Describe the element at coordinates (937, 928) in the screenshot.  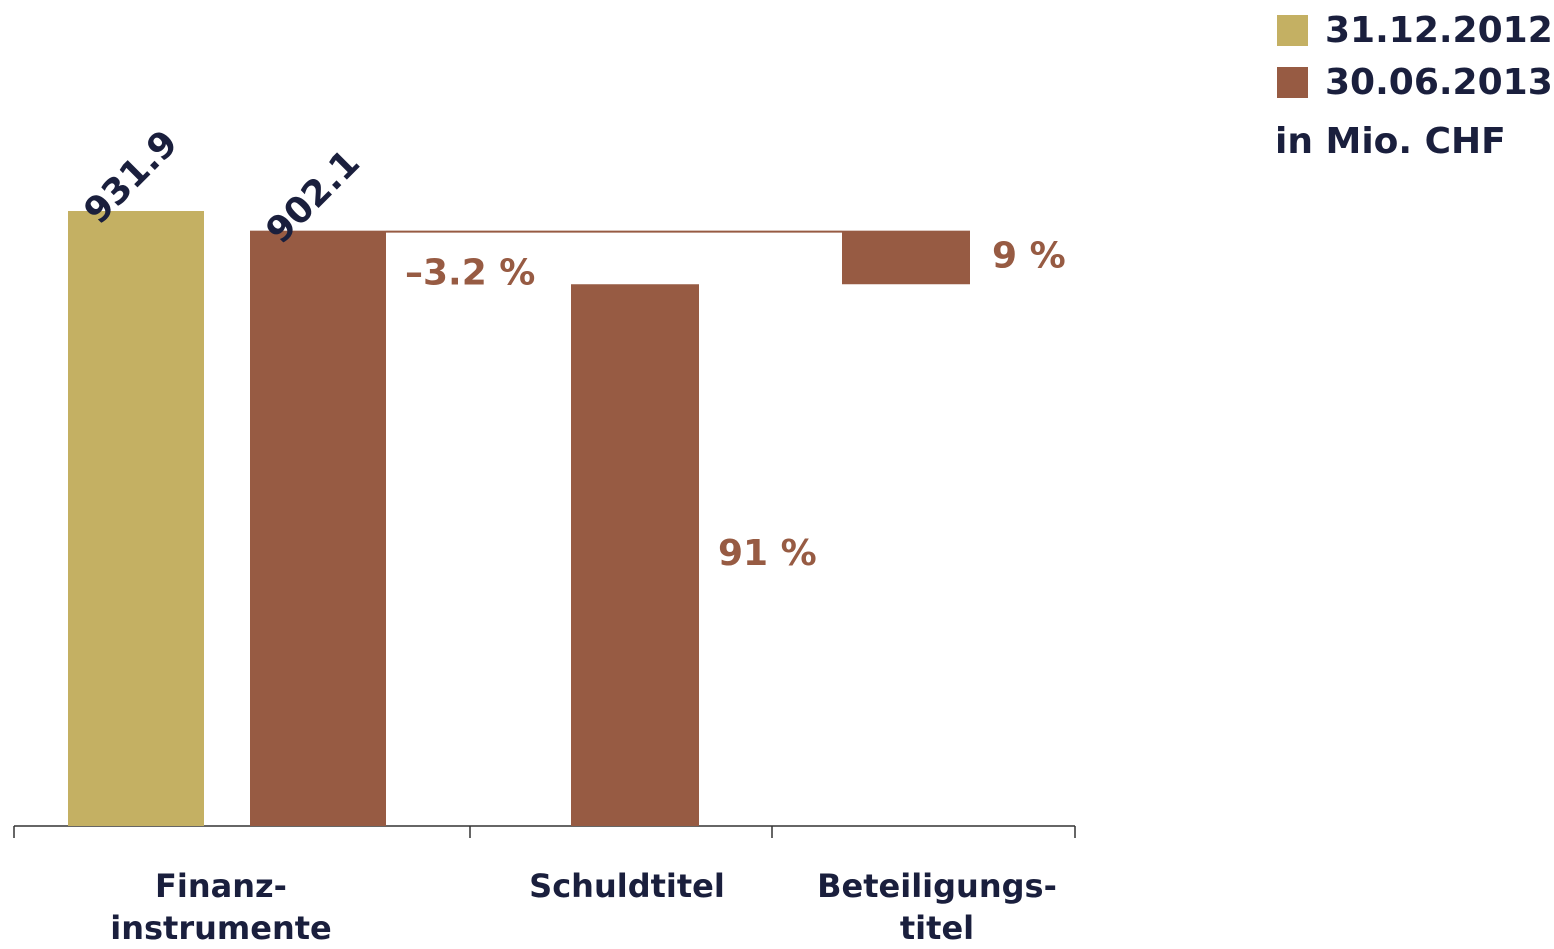
I see `category-label: titel` at that location.